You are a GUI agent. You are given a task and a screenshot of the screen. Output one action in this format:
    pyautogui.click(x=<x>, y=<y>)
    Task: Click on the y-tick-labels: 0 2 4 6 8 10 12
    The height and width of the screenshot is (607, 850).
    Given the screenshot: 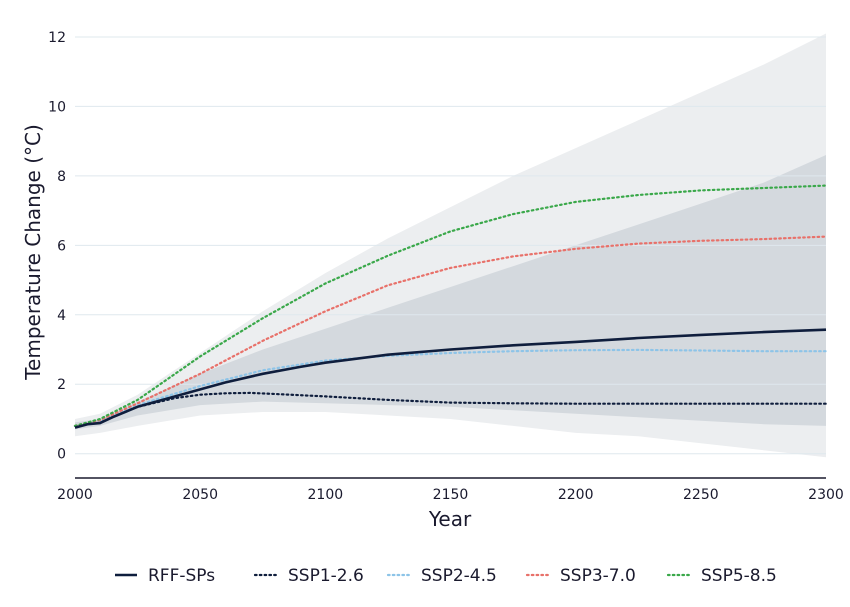 What is the action you would take?
    pyautogui.click(x=57, y=246)
    